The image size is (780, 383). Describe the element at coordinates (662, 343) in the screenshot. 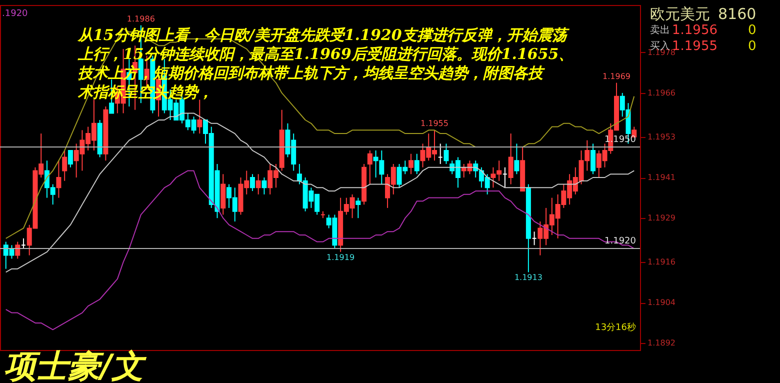

I see `y-tick-label: 1.1892` at that location.